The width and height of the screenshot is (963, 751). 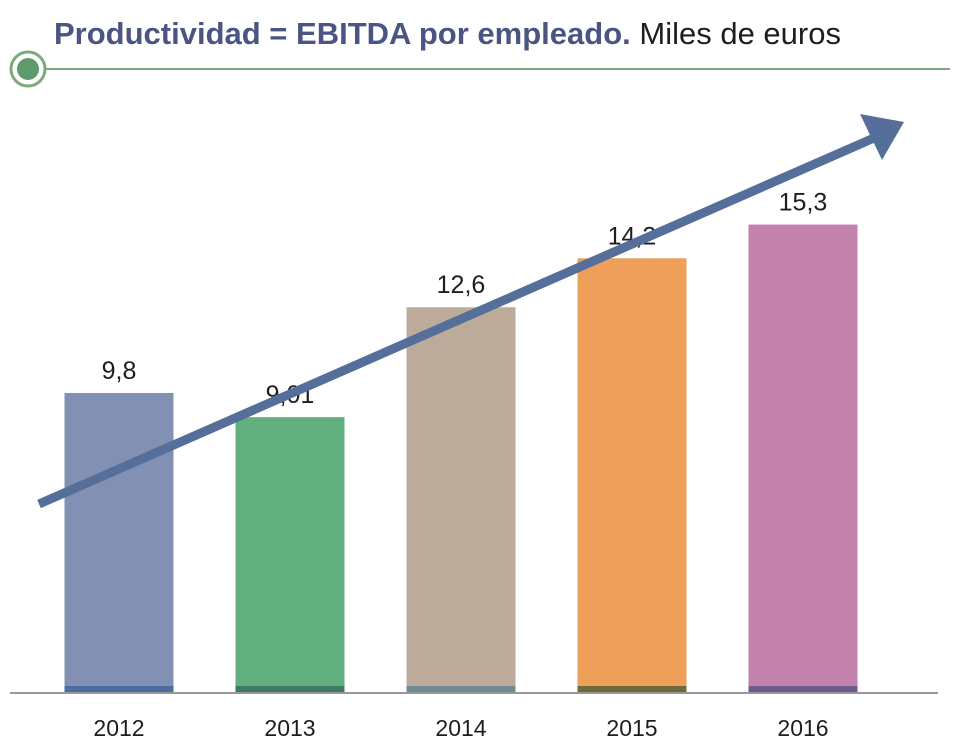 What do you see at coordinates (632, 475) in the screenshot?
I see `bar-2015` at bounding box center [632, 475].